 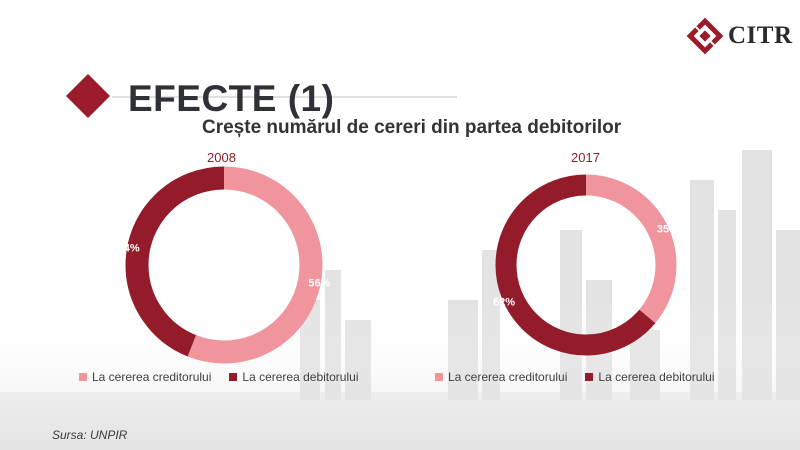 What do you see at coordinates (129, 249) in the screenshot?
I see `data-label-debitor-2008: 44%` at bounding box center [129, 249].